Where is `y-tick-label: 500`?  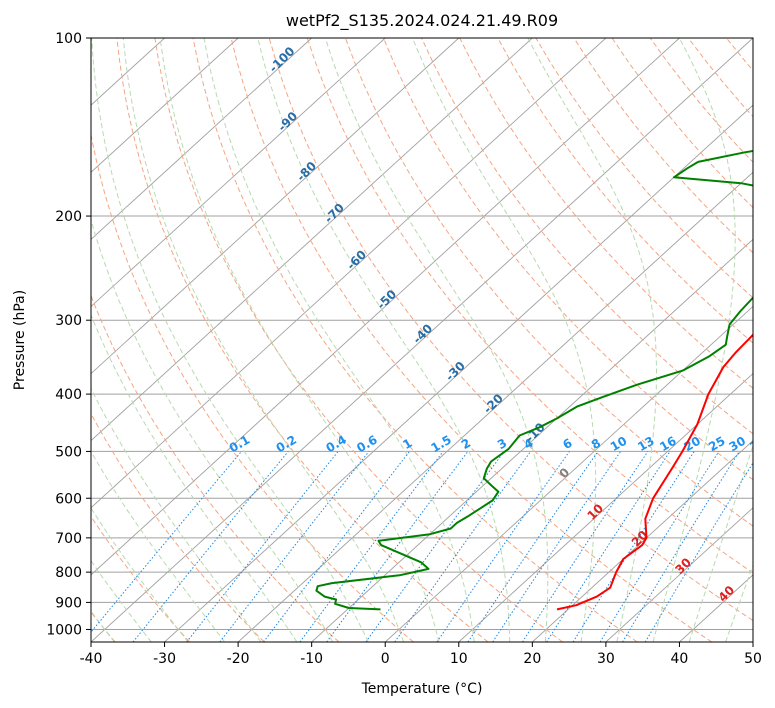 y-tick-label: 500 is located at coordinates (68, 452).